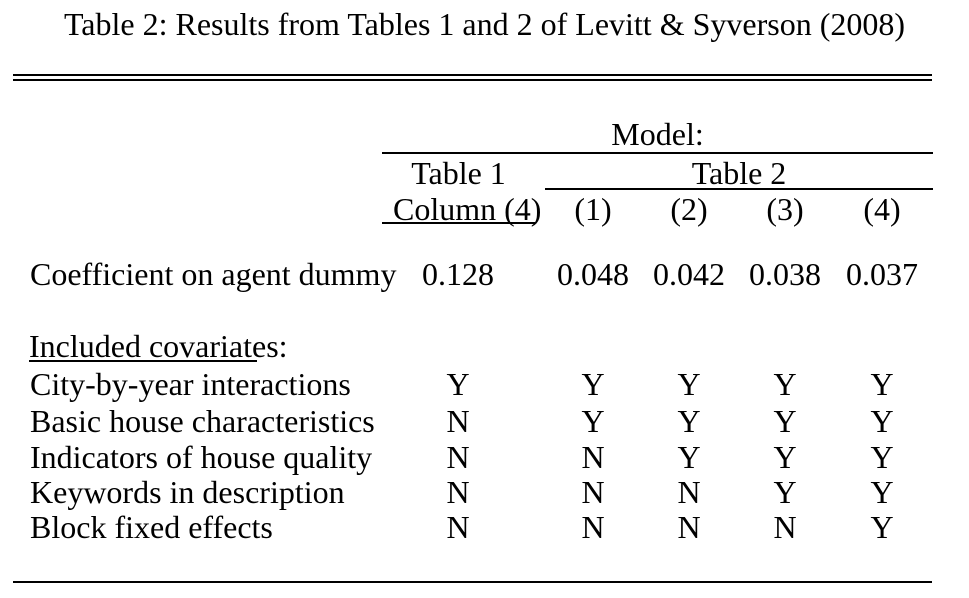 The image size is (969, 598). What do you see at coordinates (657, 134) in the screenshot?
I see `model-group-header: Model:` at bounding box center [657, 134].